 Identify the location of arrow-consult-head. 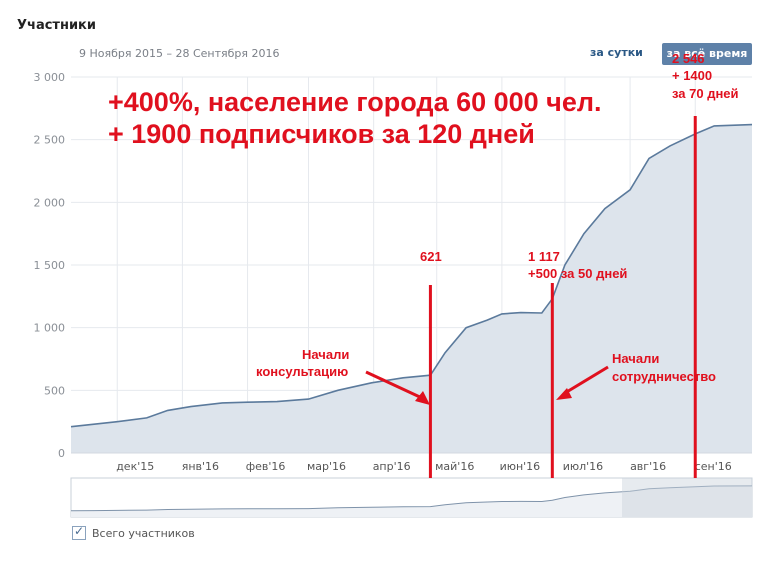
(422, 398).